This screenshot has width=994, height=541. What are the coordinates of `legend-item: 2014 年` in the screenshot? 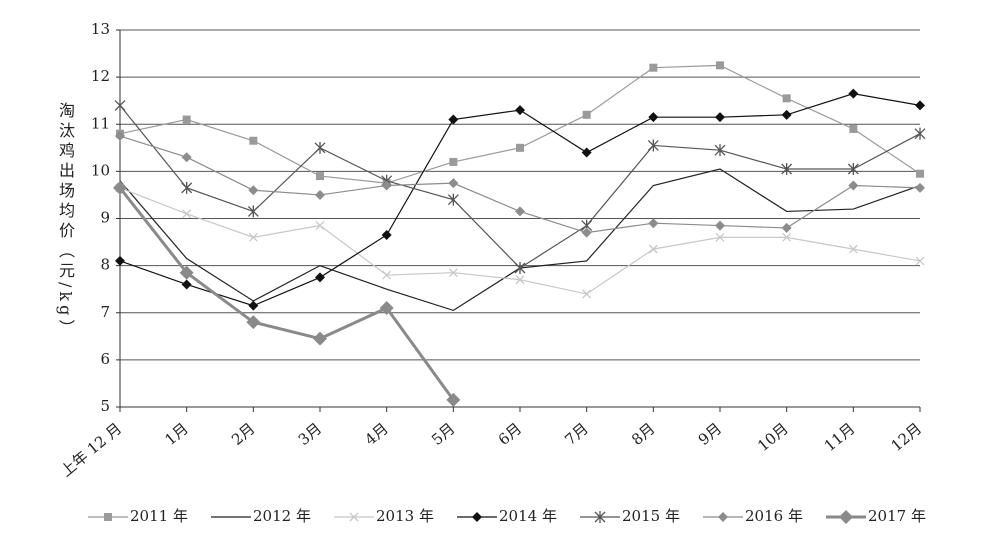 It's located at (507, 516).